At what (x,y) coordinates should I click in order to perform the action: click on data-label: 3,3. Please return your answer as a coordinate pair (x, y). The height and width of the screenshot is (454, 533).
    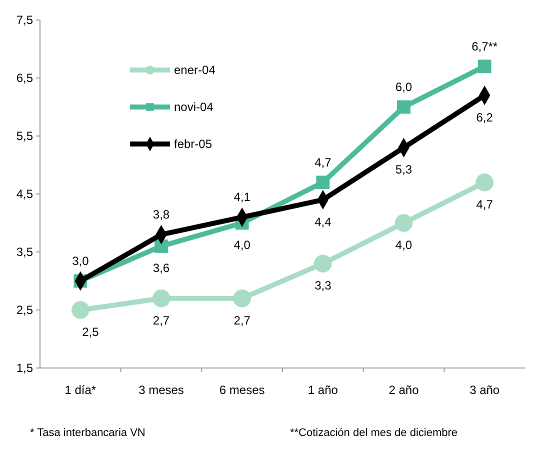
    Looking at the image, I should click on (323, 285).